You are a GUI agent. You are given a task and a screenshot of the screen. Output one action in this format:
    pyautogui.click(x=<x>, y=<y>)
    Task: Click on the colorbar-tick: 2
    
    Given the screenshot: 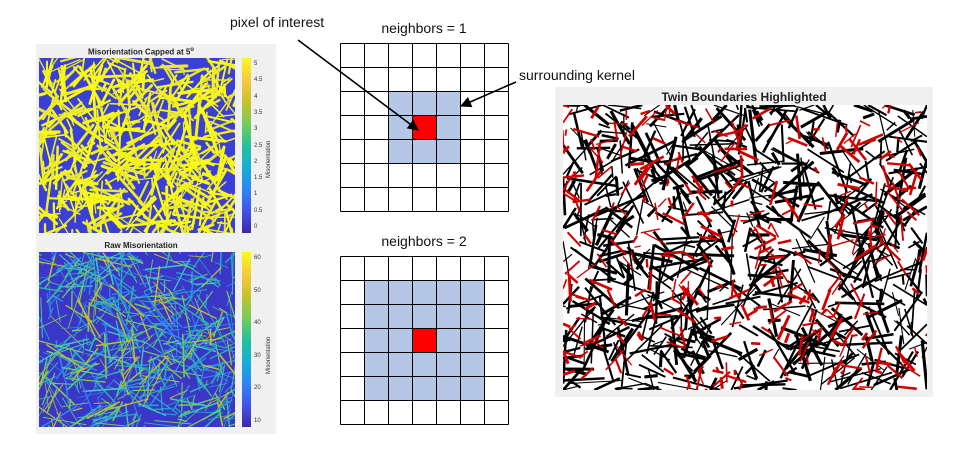 What is the action you would take?
    pyautogui.click(x=256, y=161)
    